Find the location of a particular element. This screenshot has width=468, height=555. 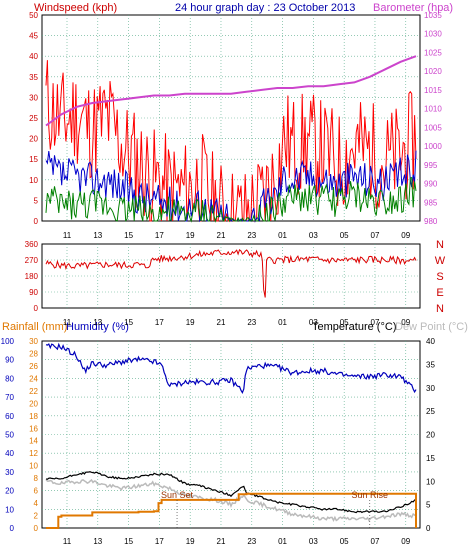

wind-panel-x-tick-label: 17 is located at coordinates (159, 235).